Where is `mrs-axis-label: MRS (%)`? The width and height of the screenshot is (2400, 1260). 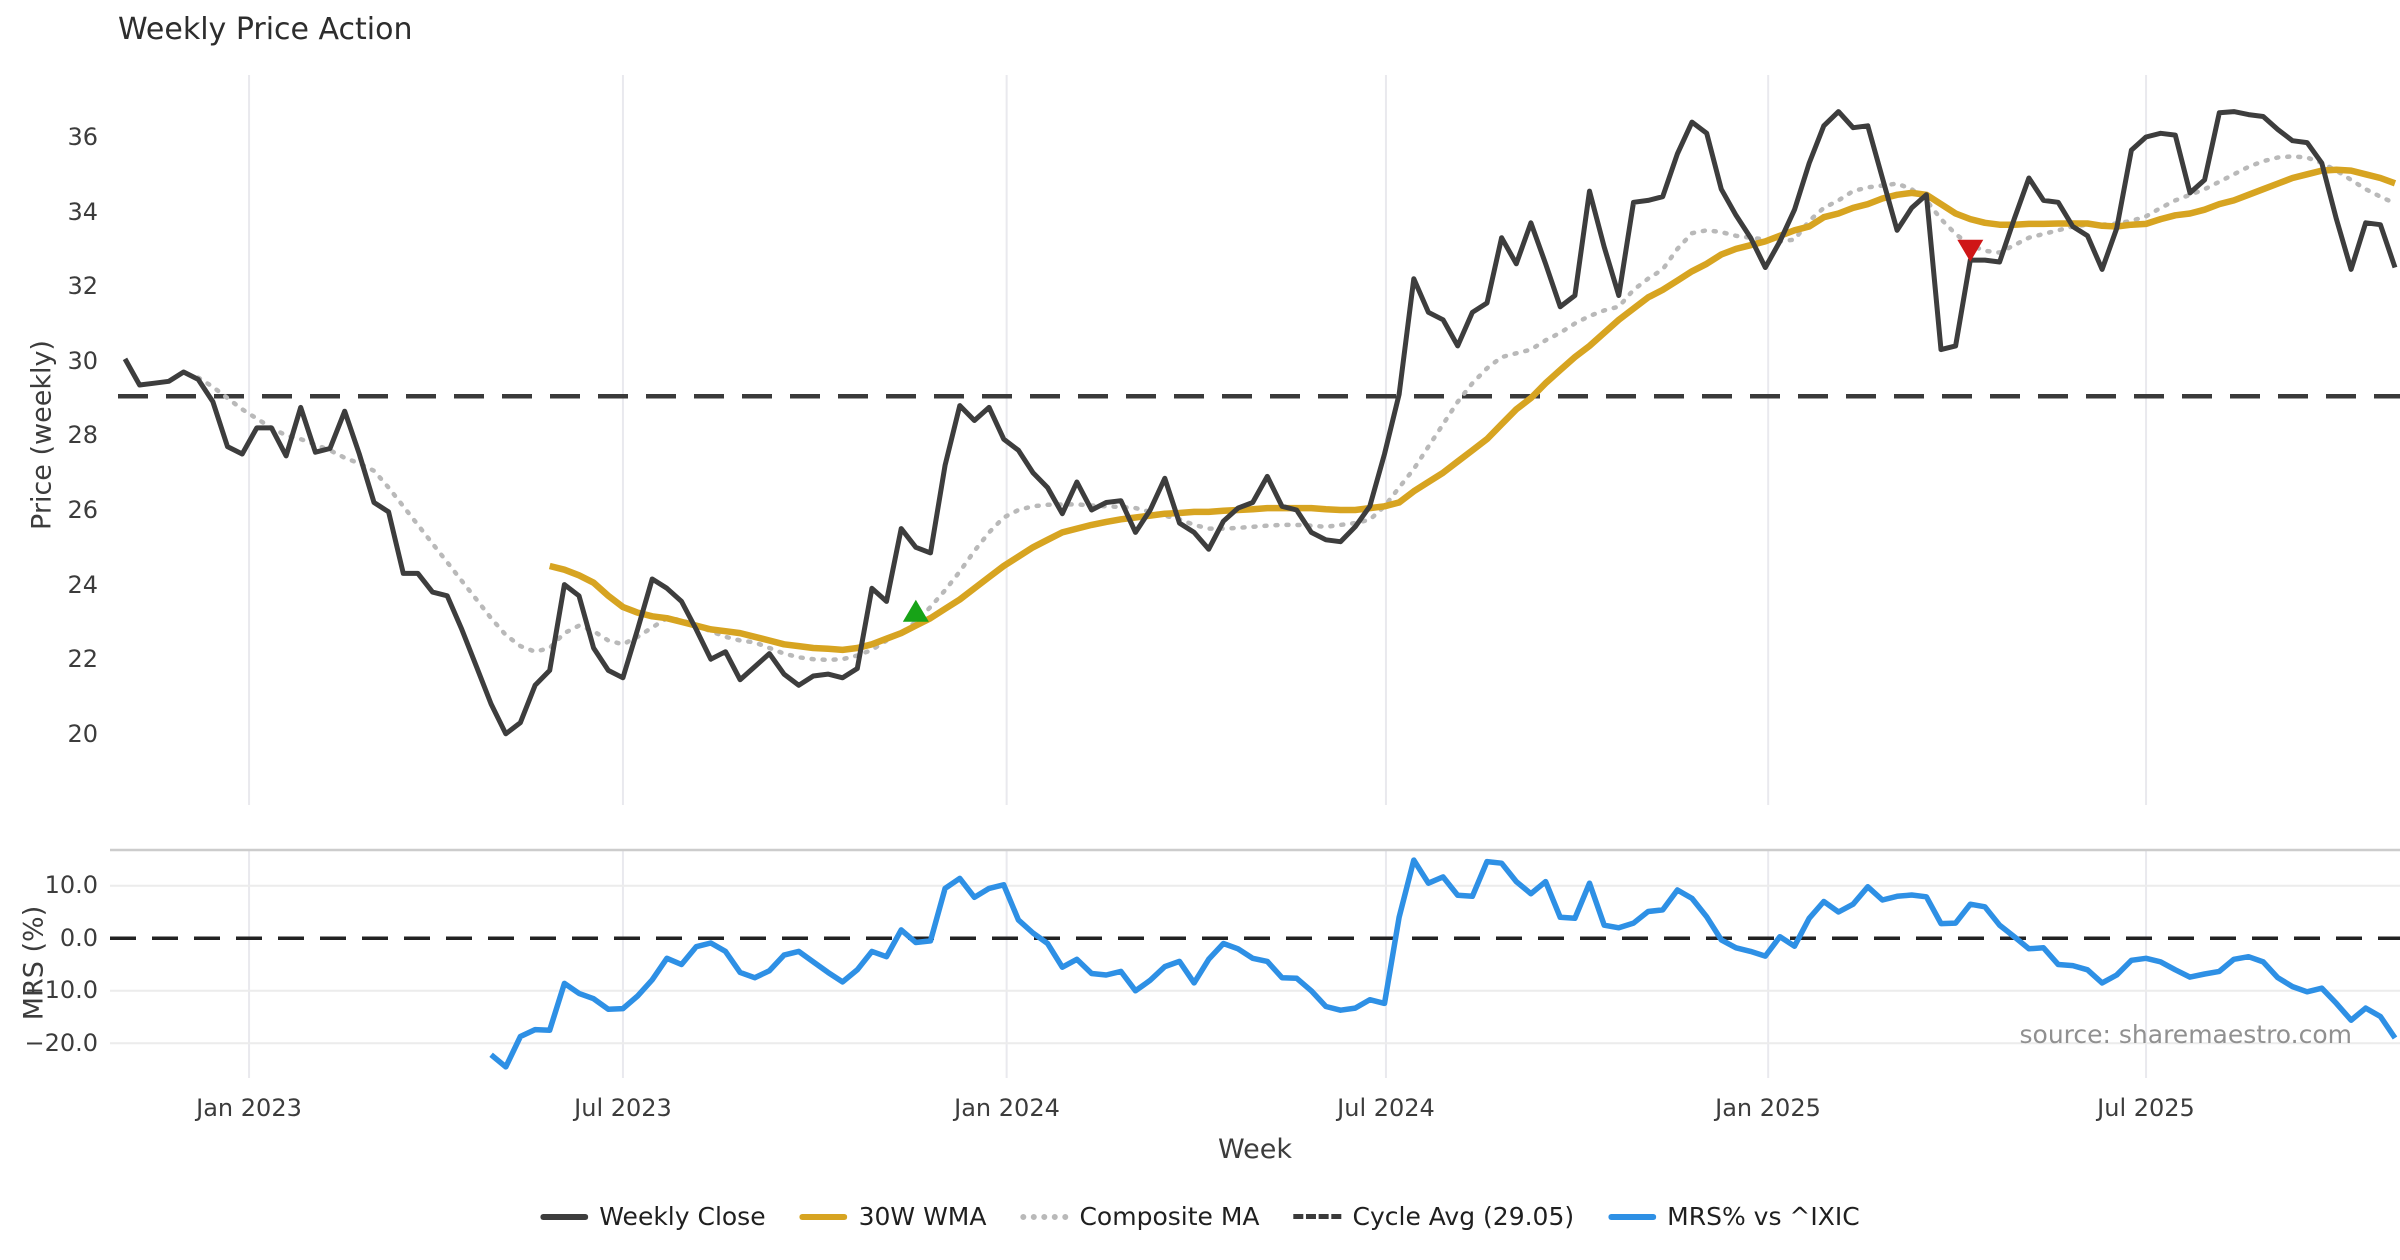
mrs-axis-label: MRS (%) is located at coordinates (34, 963).